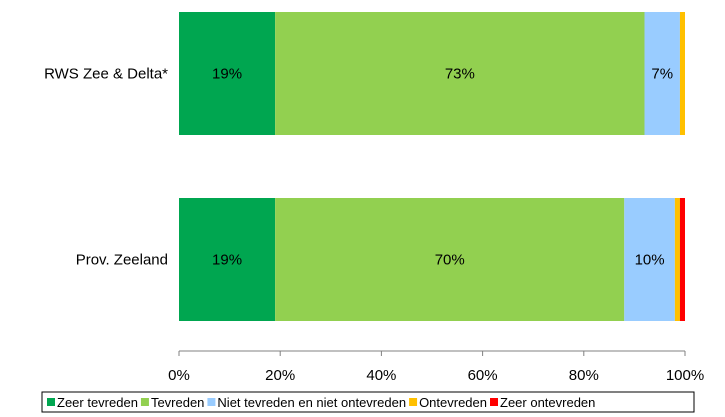  What do you see at coordinates (453, 402) in the screenshot?
I see `legend-label: Ontevreden` at bounding box center [453, 402].